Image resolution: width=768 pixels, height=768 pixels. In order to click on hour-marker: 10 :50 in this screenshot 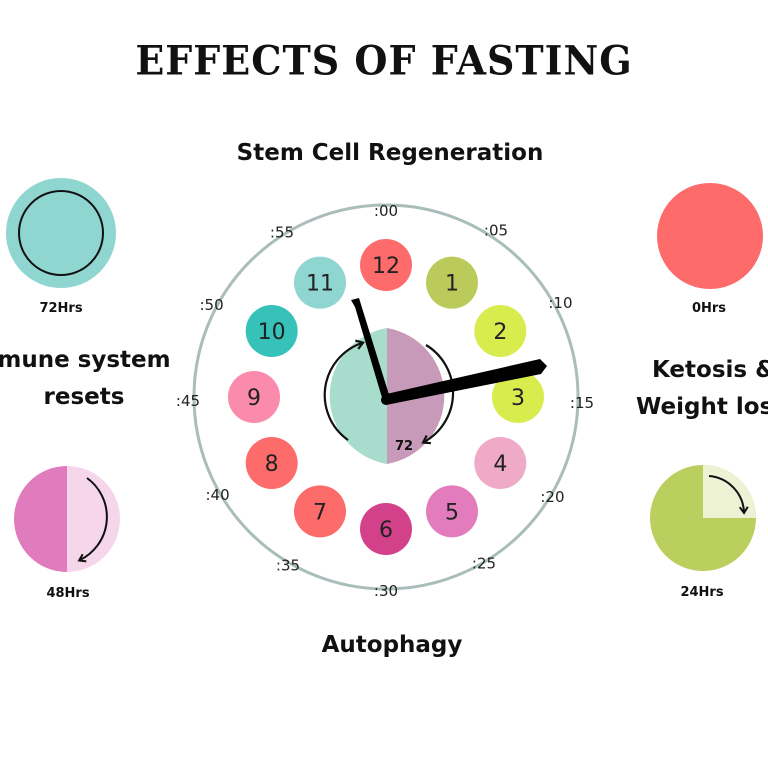, I will do `click(249, 326)`.